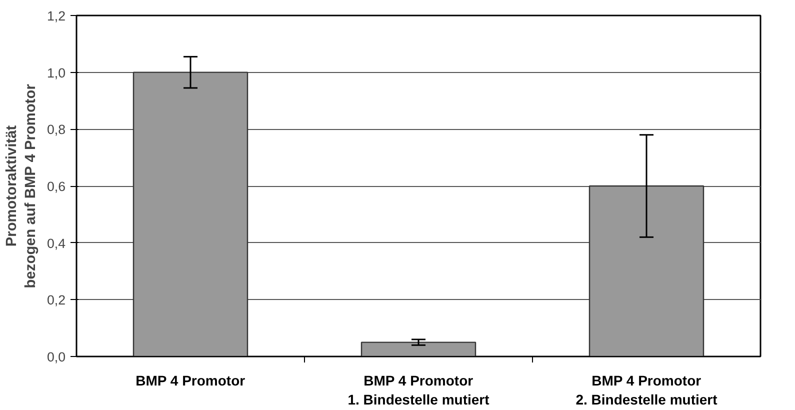  Describe the element at coordinates (56, 357) in the screenshot. I see `y-tick-label: 0,0` at that location.